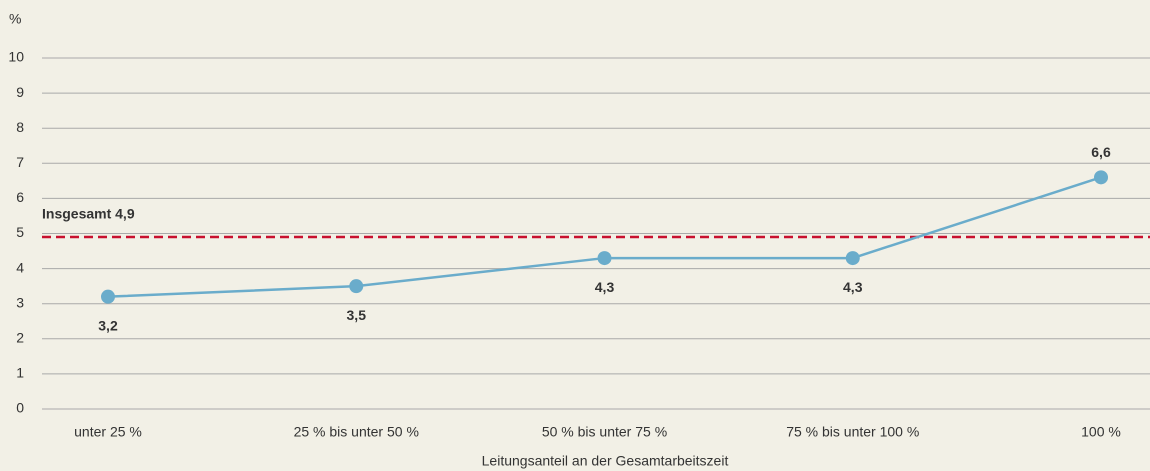  What do you see at coordinates (20, 267) in the screenshot?
I see `y-tick-label: 4` at bounding box center [20, 267].